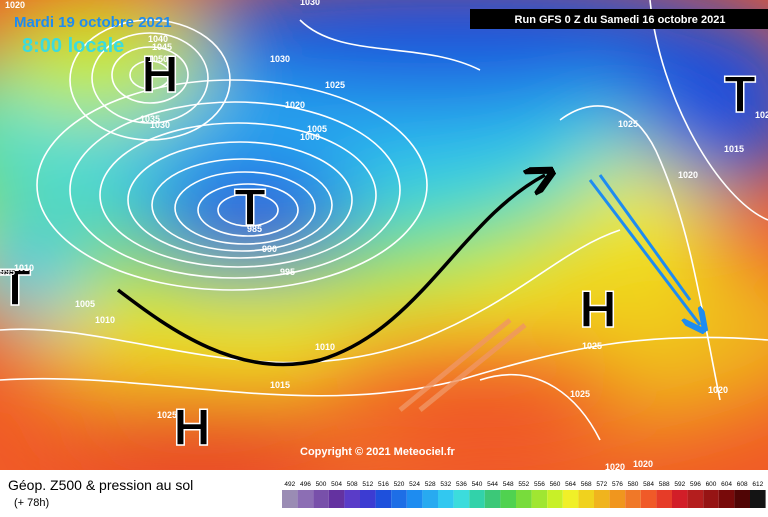 The height and width of the screenshot is (517, 768). I want to click on legend-label: 528, so click(430, 484).